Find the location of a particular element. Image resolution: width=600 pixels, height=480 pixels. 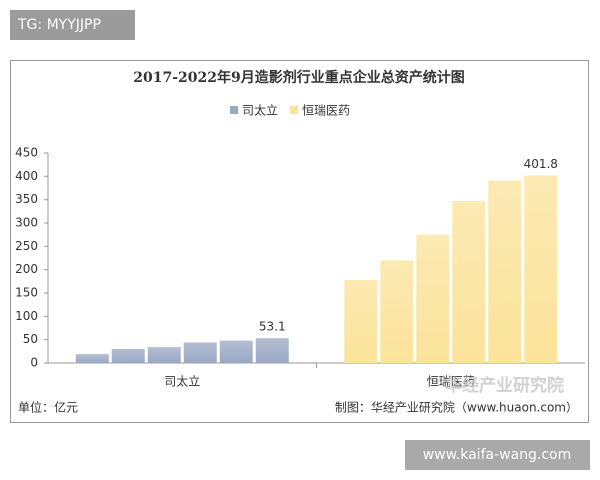

site-box is located at coordinates (497, 455).